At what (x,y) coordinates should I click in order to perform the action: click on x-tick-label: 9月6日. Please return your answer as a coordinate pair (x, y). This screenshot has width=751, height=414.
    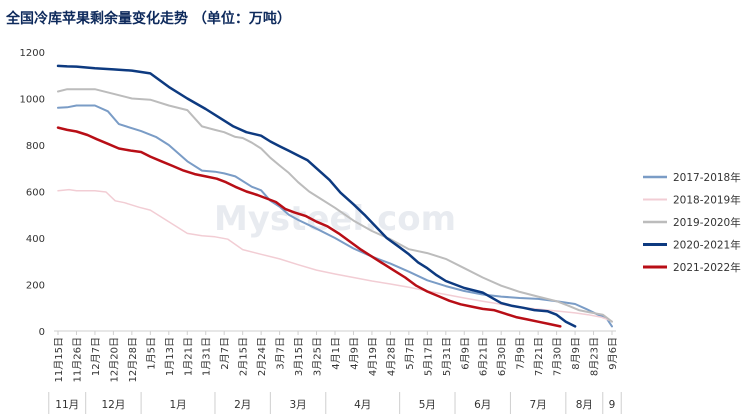
    Looking at the image, I should click on (613, 353).